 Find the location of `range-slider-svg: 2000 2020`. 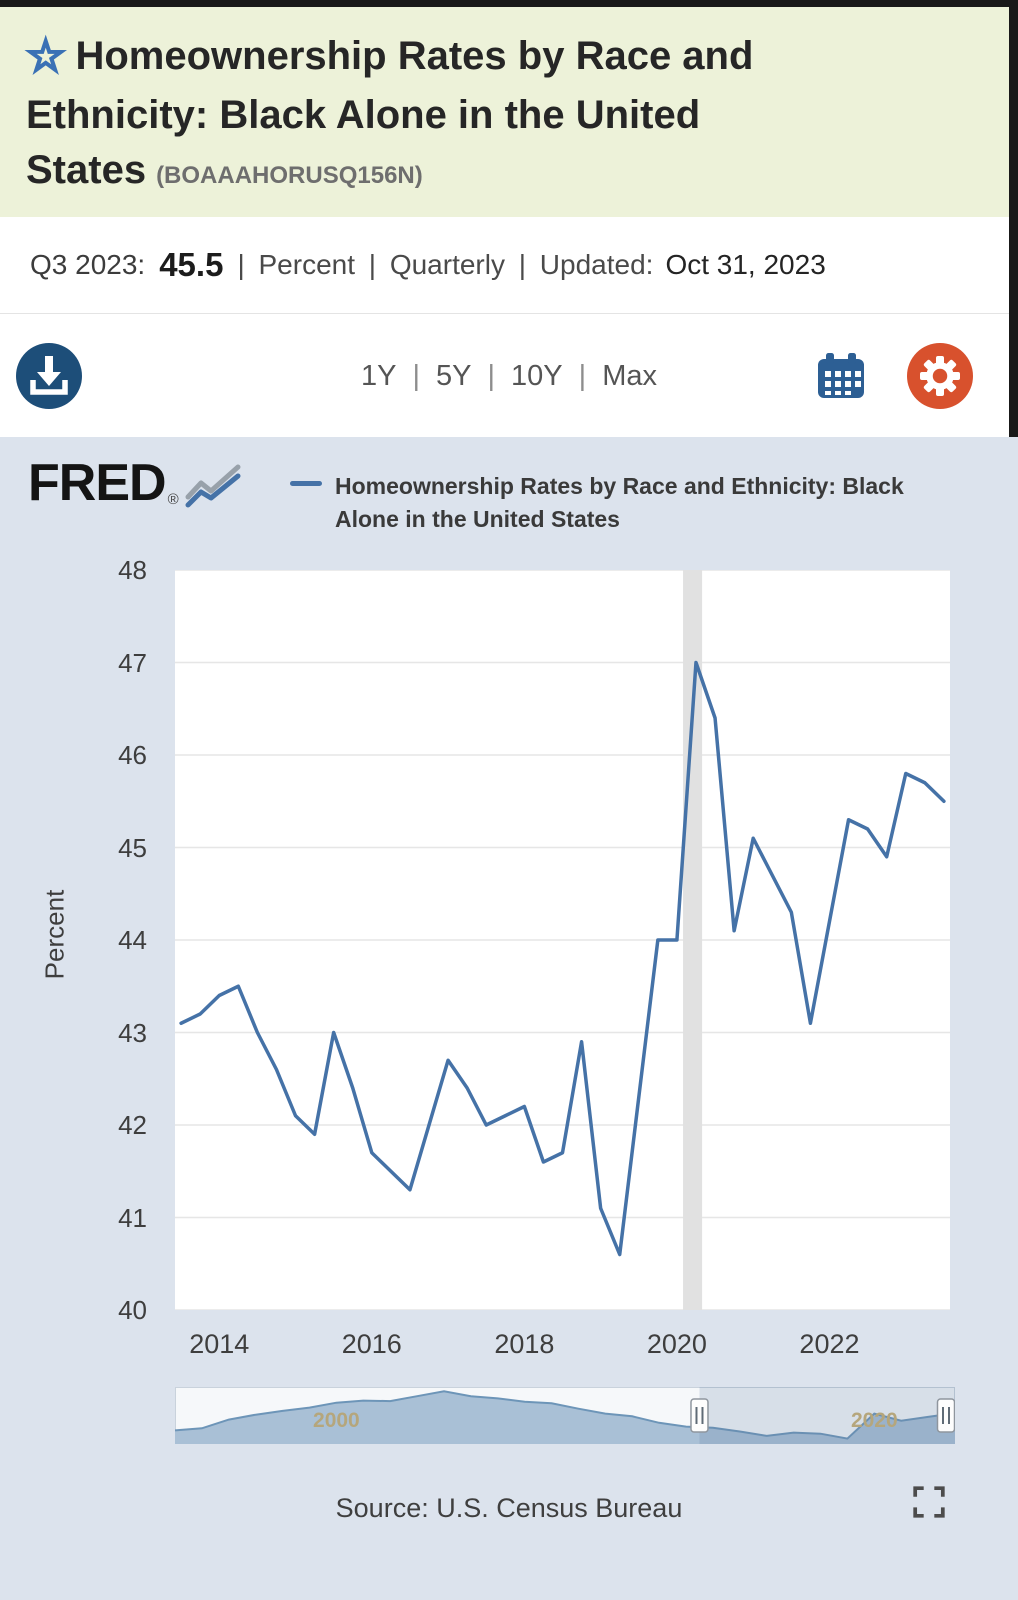

range-slider-svg: 2000 2020 is located at coordinates (565, 1415).